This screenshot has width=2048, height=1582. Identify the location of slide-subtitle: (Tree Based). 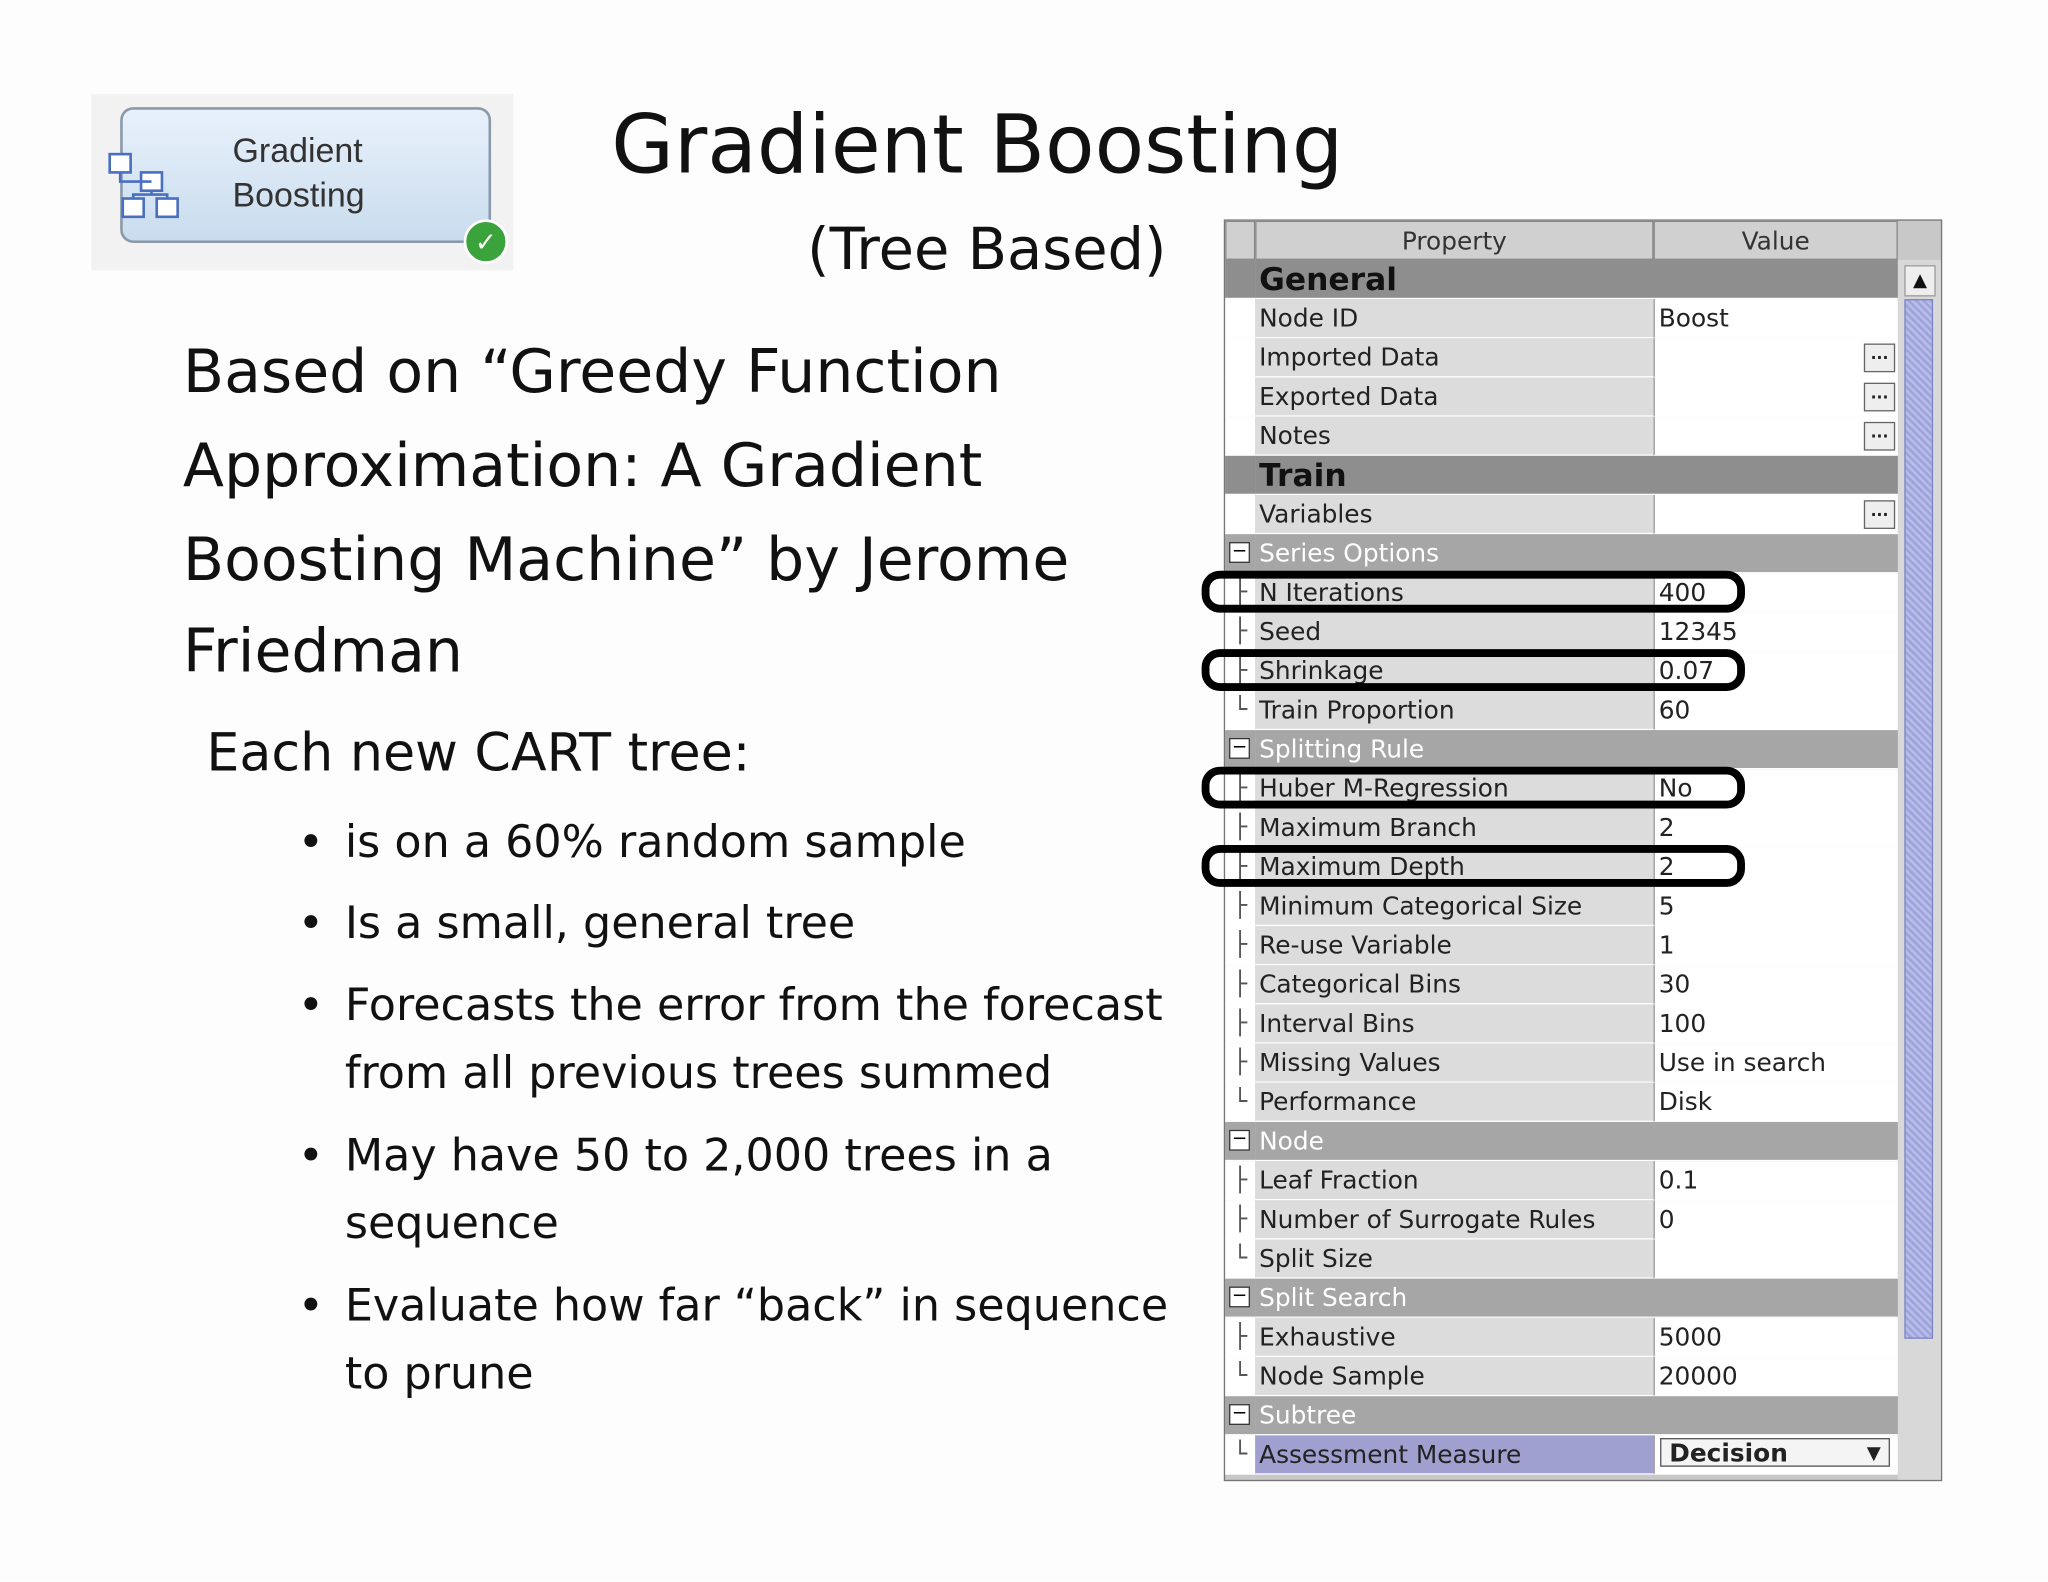
(987, 250).